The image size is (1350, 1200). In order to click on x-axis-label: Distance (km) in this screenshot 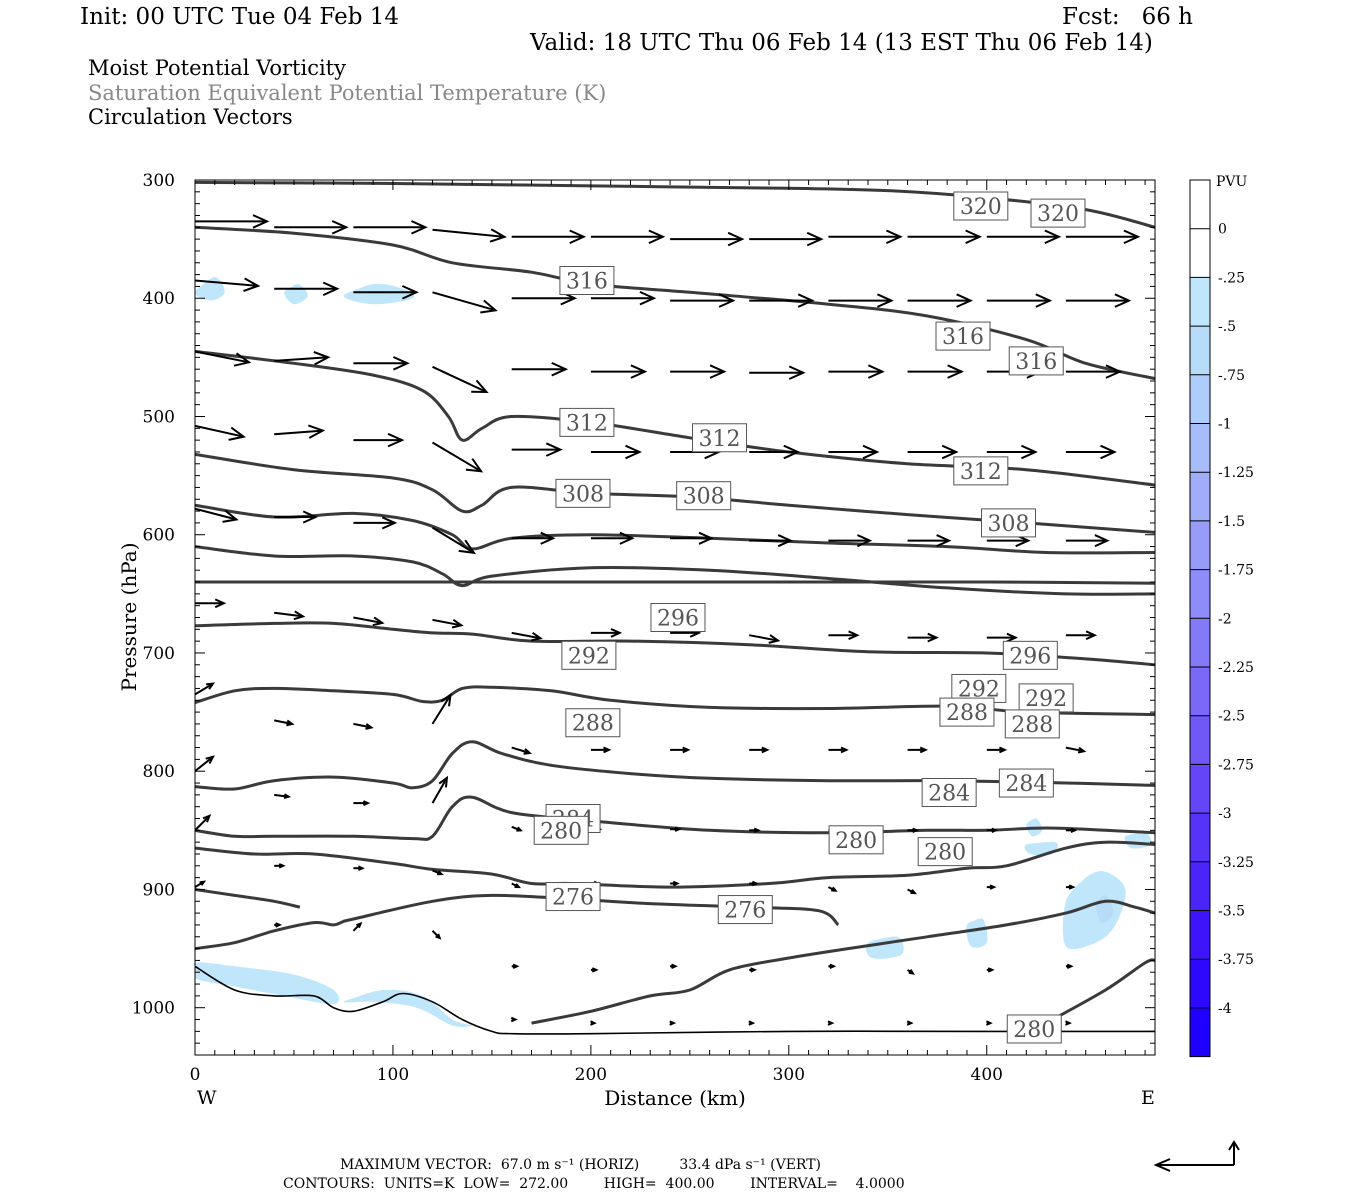, I will do `click(675, 1098)`.